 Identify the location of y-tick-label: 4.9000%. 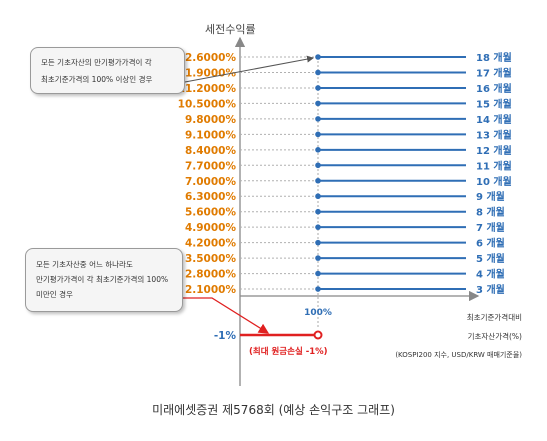
(211, 228).